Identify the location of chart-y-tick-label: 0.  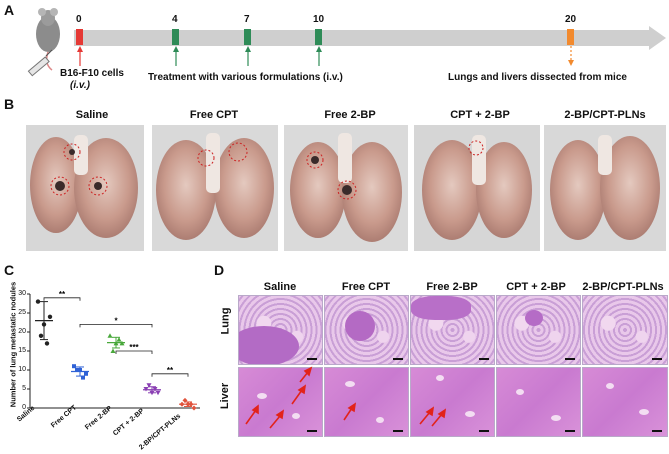
(24, 407).